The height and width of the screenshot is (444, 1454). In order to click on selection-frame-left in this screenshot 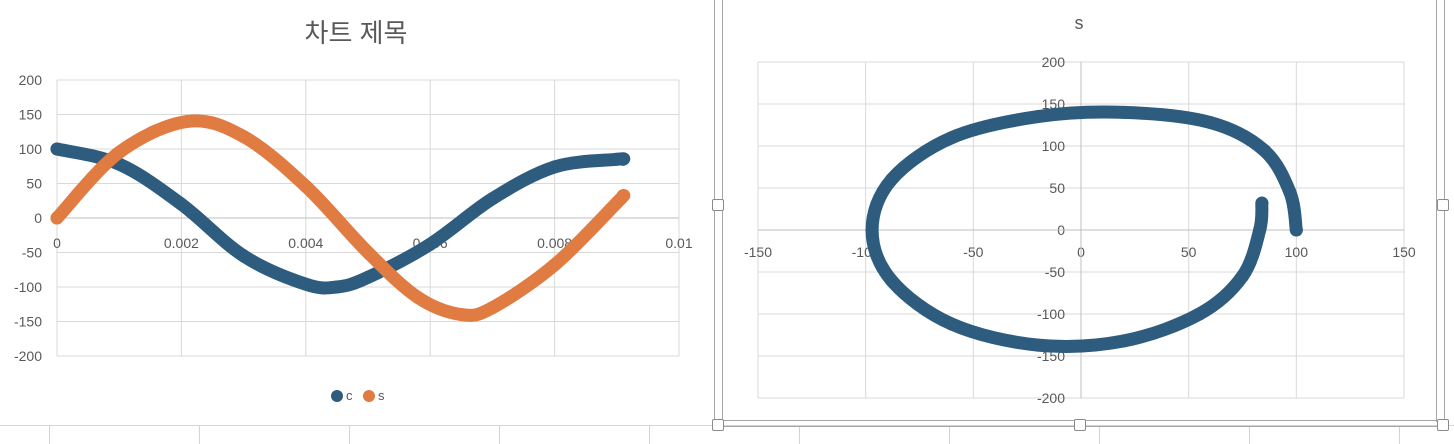, I will do `click(714, 213)`.